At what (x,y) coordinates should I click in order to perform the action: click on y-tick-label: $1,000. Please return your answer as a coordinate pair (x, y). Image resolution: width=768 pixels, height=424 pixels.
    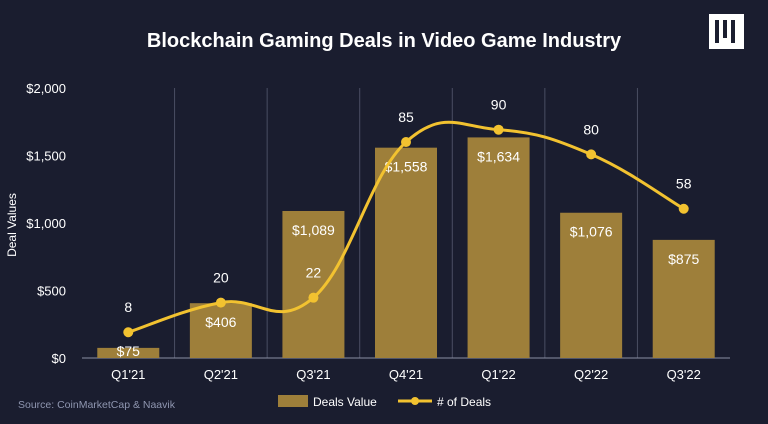
    Looking at the image, I should click on (46, 223).